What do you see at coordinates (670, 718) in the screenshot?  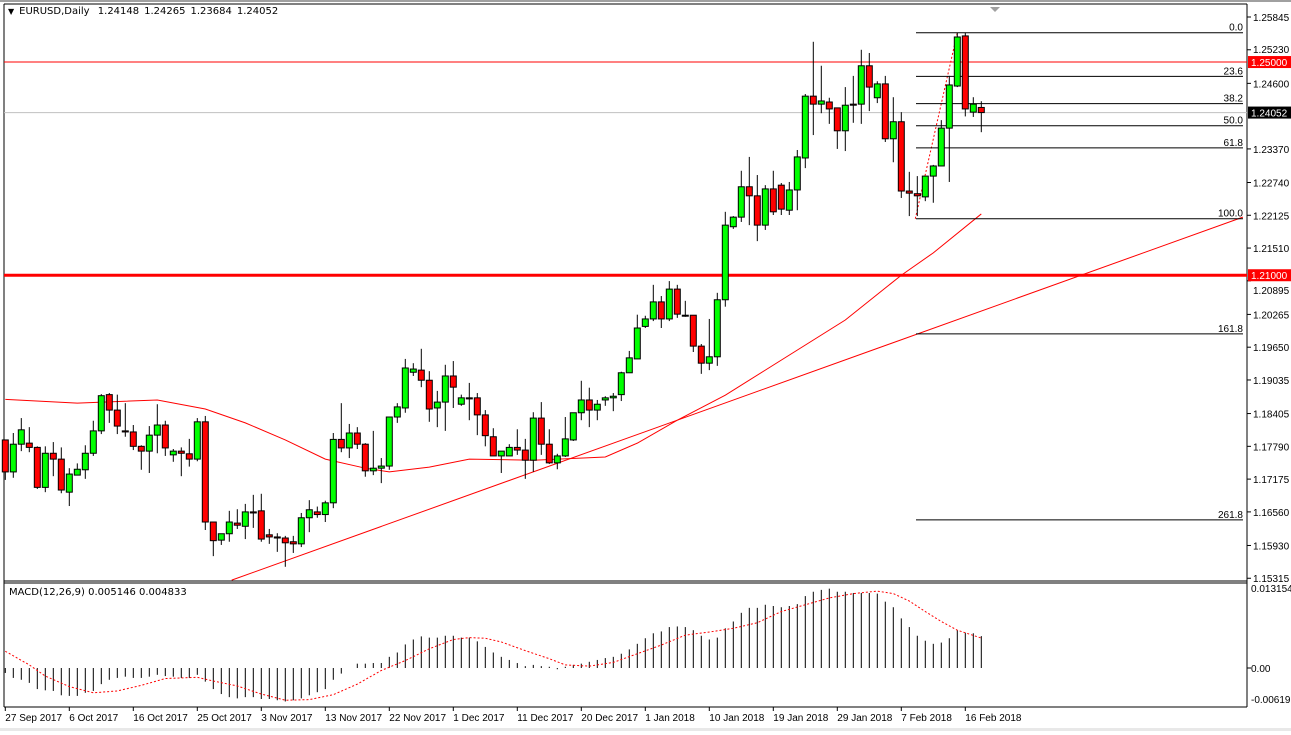 I see `time-axis-label: 1 Jan 2018` at bounding box center [670, 718].